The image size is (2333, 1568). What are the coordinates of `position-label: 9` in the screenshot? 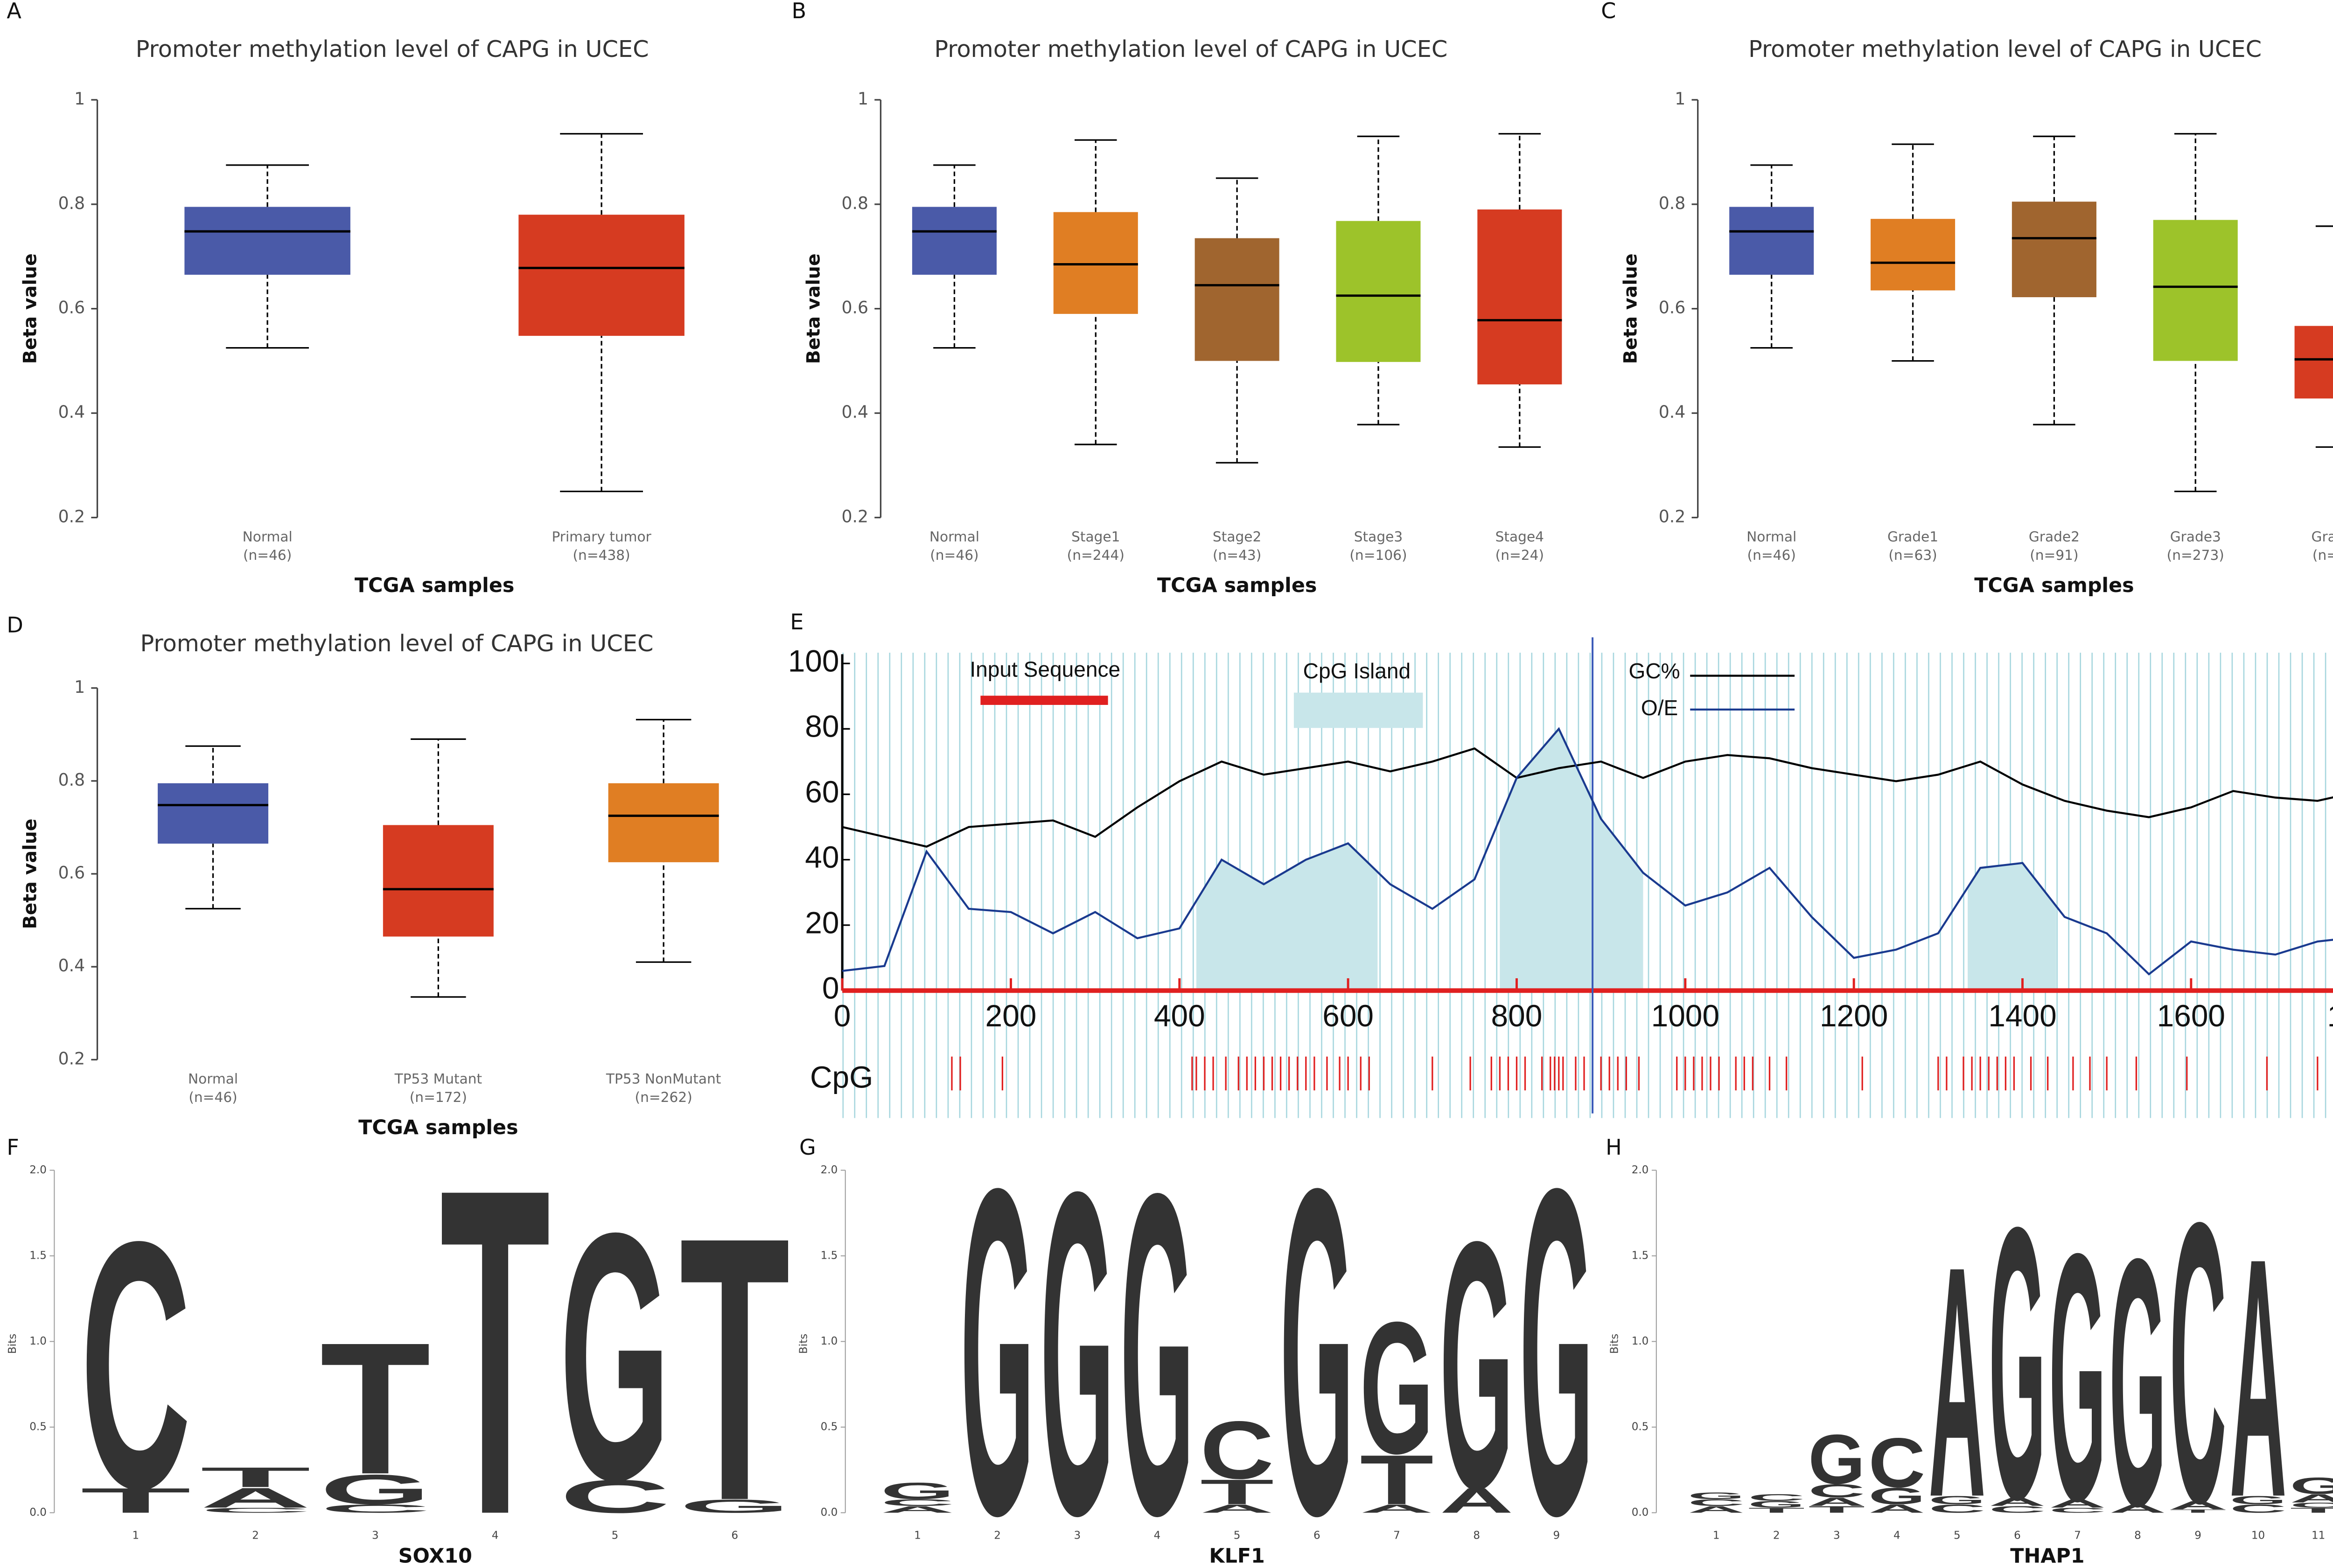 It's located at (2197, 1535).